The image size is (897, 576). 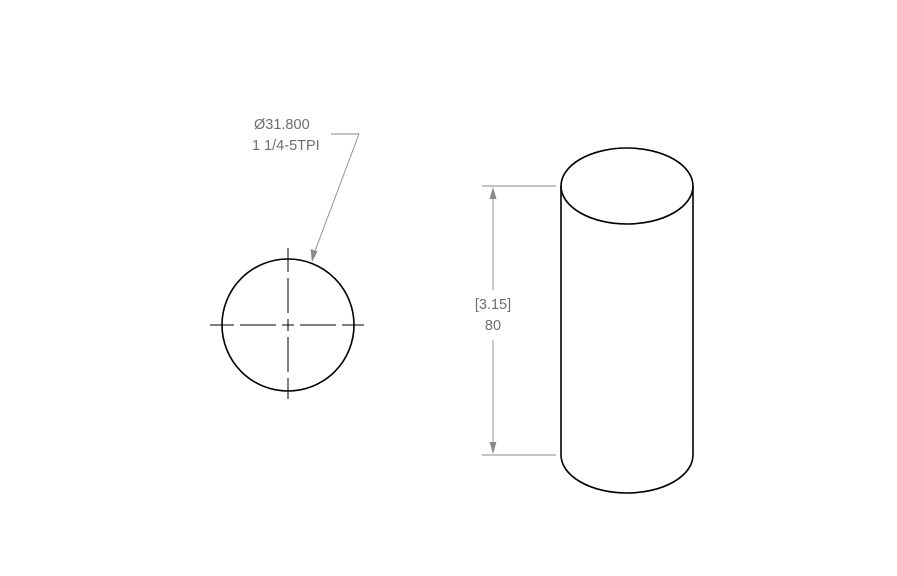 I want to click on dimension-arrowhead-bottom, so click(x=493, y=448).